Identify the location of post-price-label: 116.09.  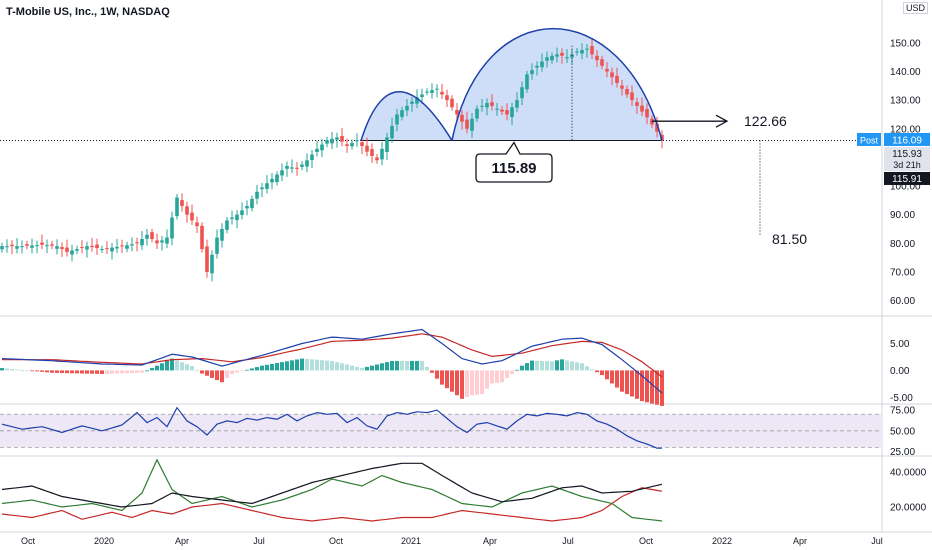
(907, 140).